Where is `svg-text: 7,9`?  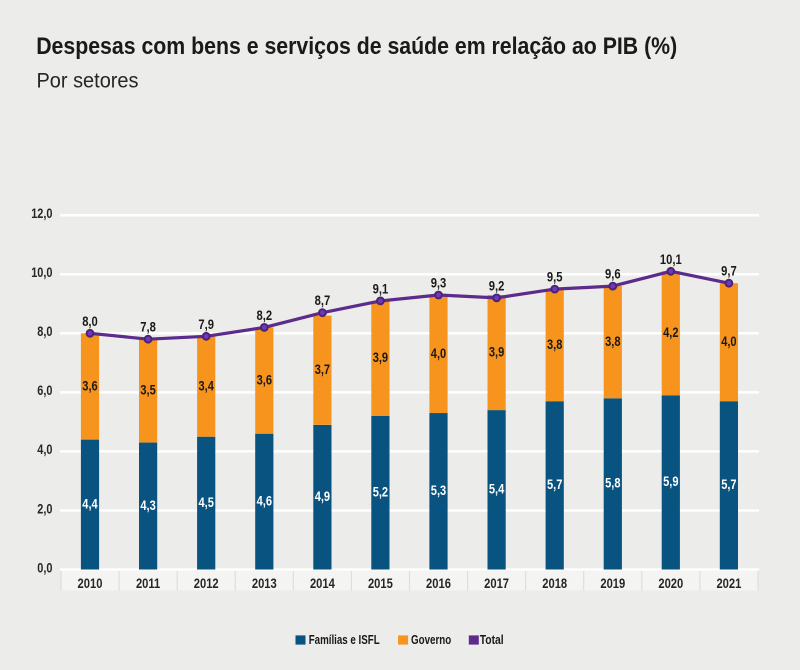 svg-text: 7,9 is located at coordinates (206, 324).